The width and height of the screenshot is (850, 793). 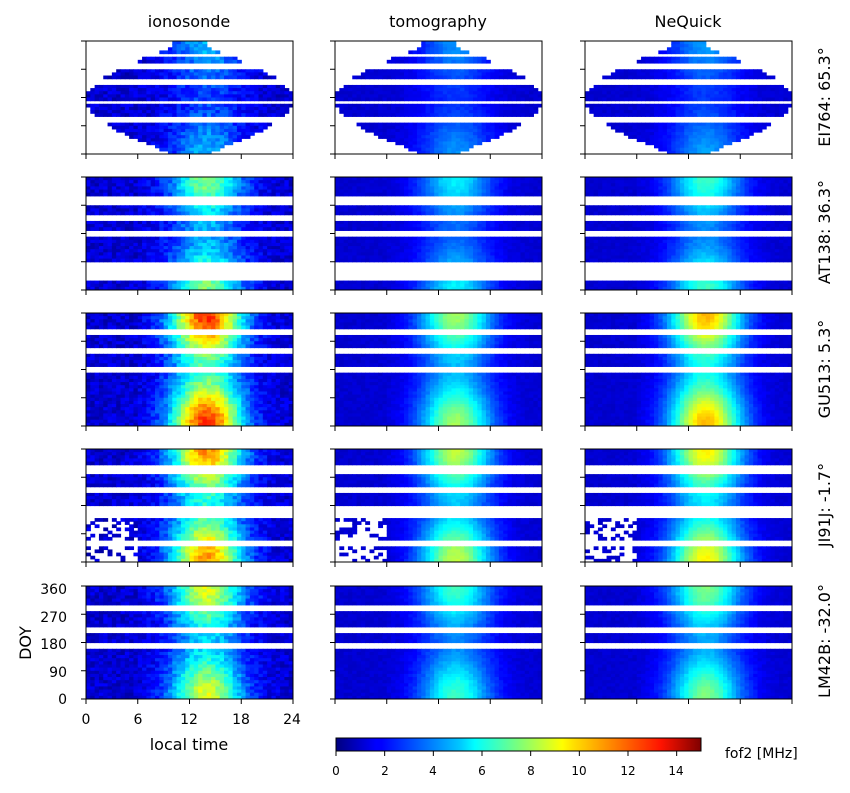 I want to click on heatmap-panel, so click(x=686, y=99).